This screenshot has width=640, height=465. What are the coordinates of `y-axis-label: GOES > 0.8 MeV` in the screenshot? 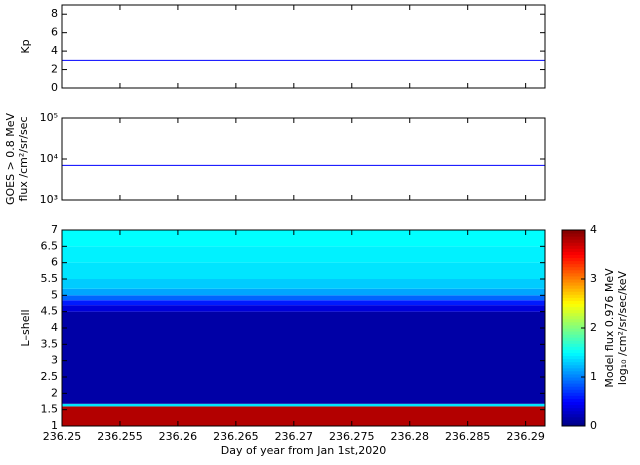 It's located at (10, 158).